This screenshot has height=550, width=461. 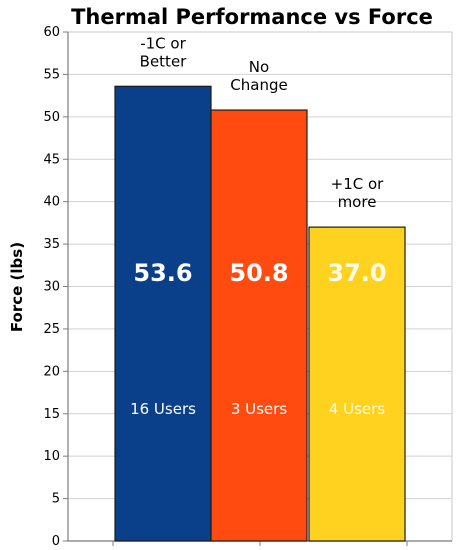 What do you see at coordinates (258, 85) in the screenshot?
I see `category-label: Change` at bounding box center [258, 85].